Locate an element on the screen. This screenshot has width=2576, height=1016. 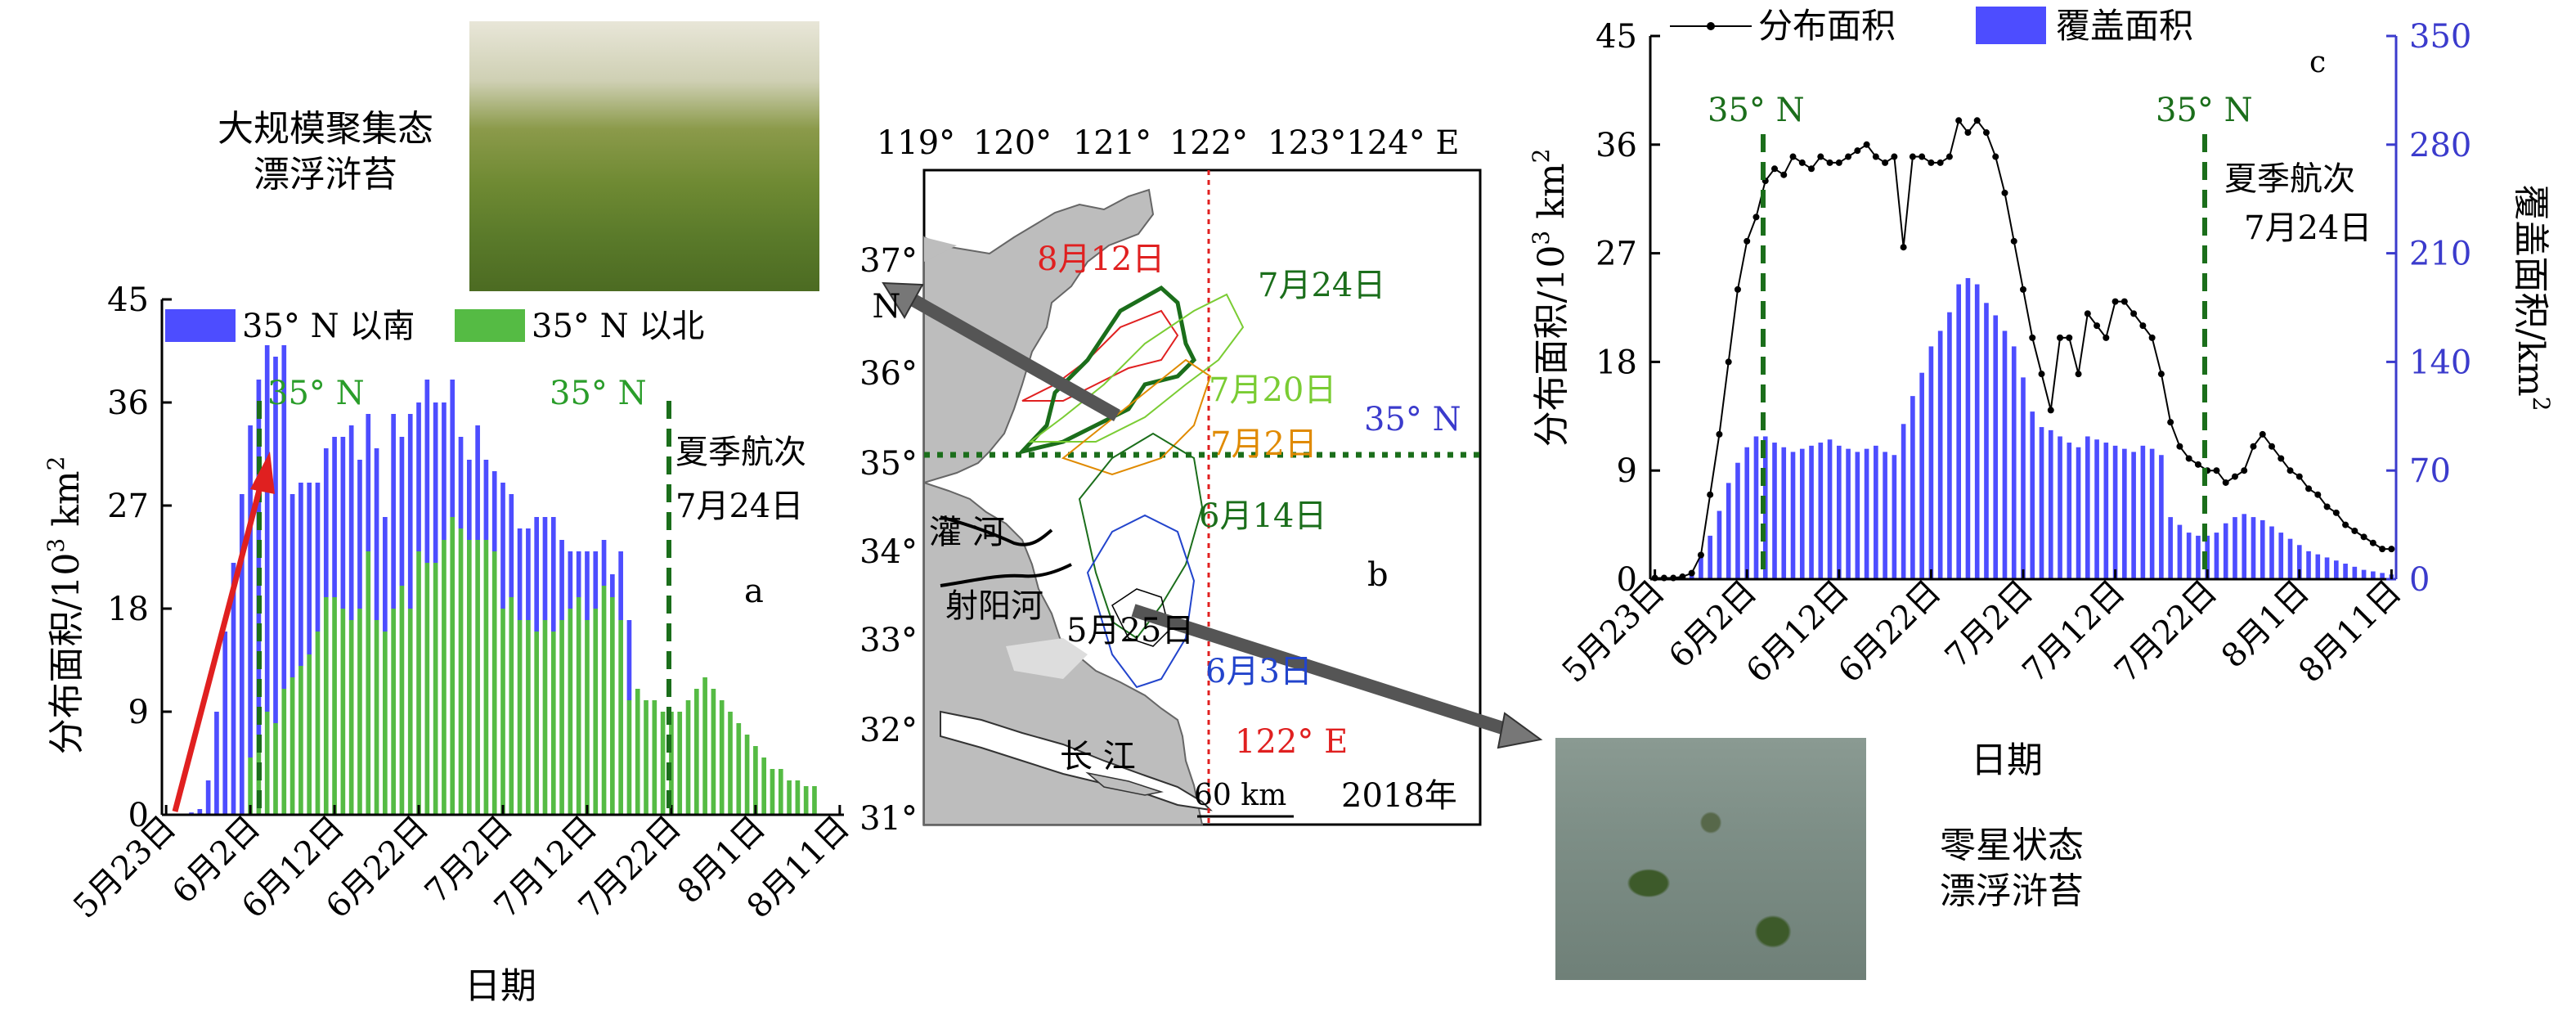
panel-c-line is located at coordinates (2023, 349).